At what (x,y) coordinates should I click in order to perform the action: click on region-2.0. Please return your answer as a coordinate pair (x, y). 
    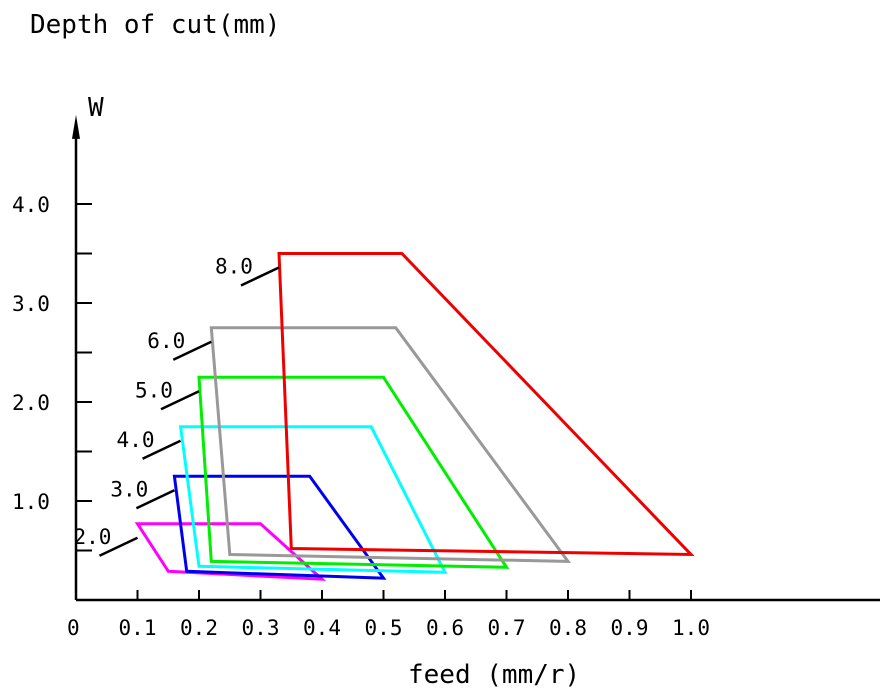
    Looking at the image, I should click on (230, 551).